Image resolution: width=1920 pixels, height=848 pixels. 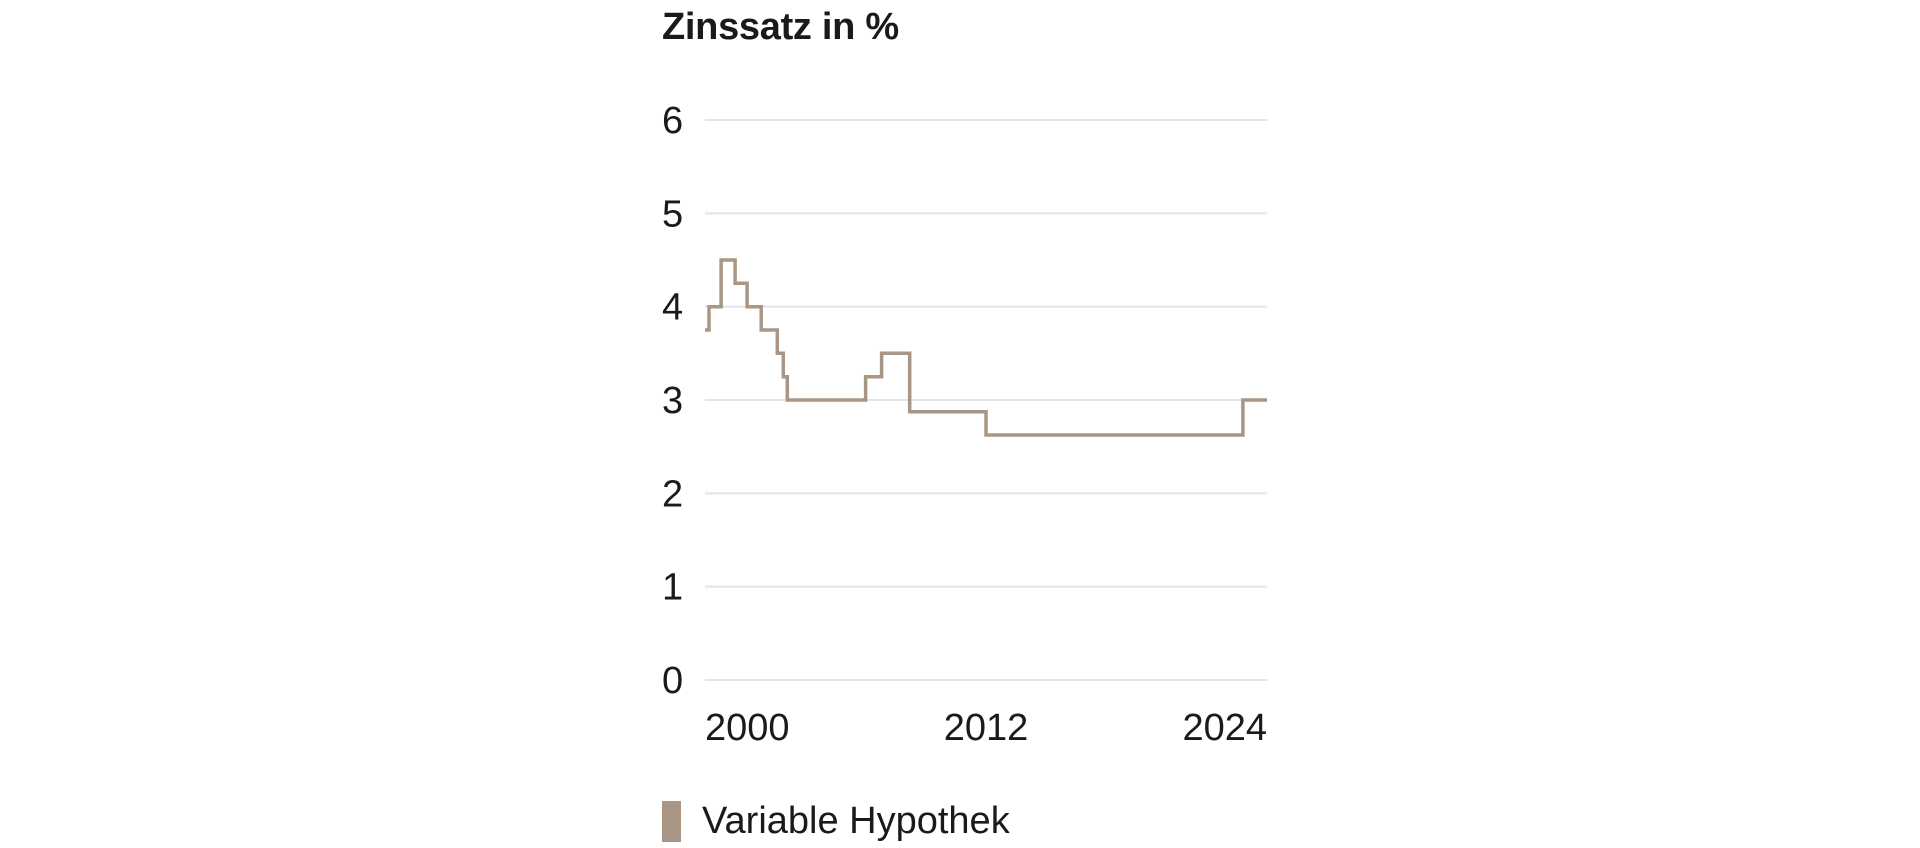 What do you see at coordinates (672, 121) in the screenshot?
I see `y-tick-label: 6` at bounding box center [672, 121].